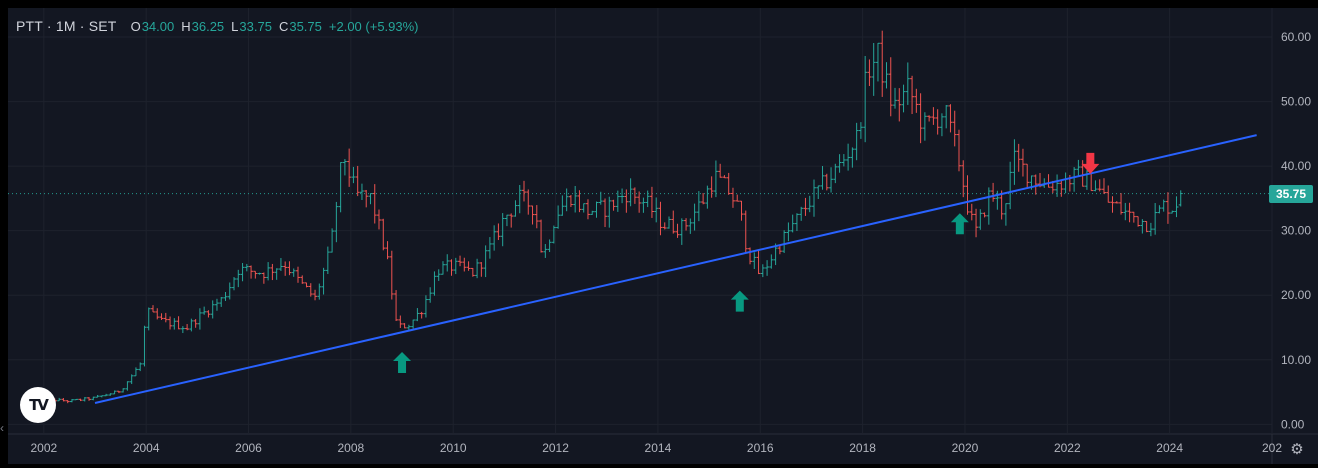 This screenshot has width=1318, height=468. What do you see at coordinates (1296, 360) in the screenshot?
I see `y-tick-label: 10.00` at bounding box center [1296, 360].